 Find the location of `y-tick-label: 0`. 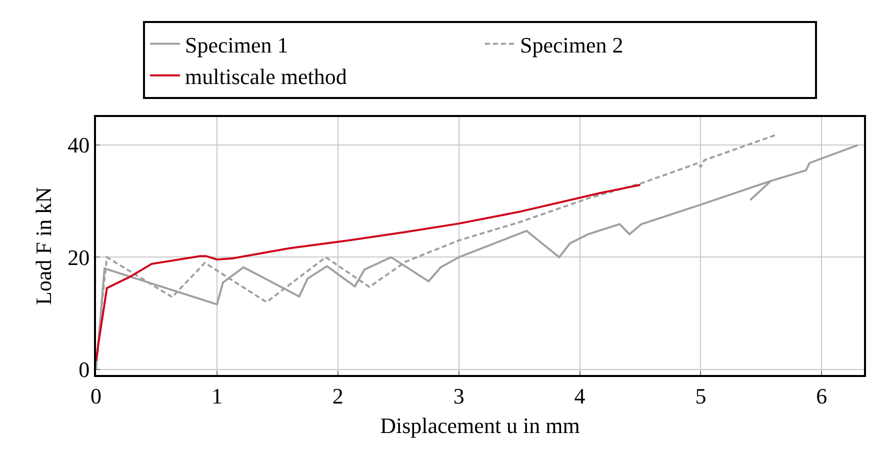

y-tick-label: 0 is located at coordinates (84, 369).